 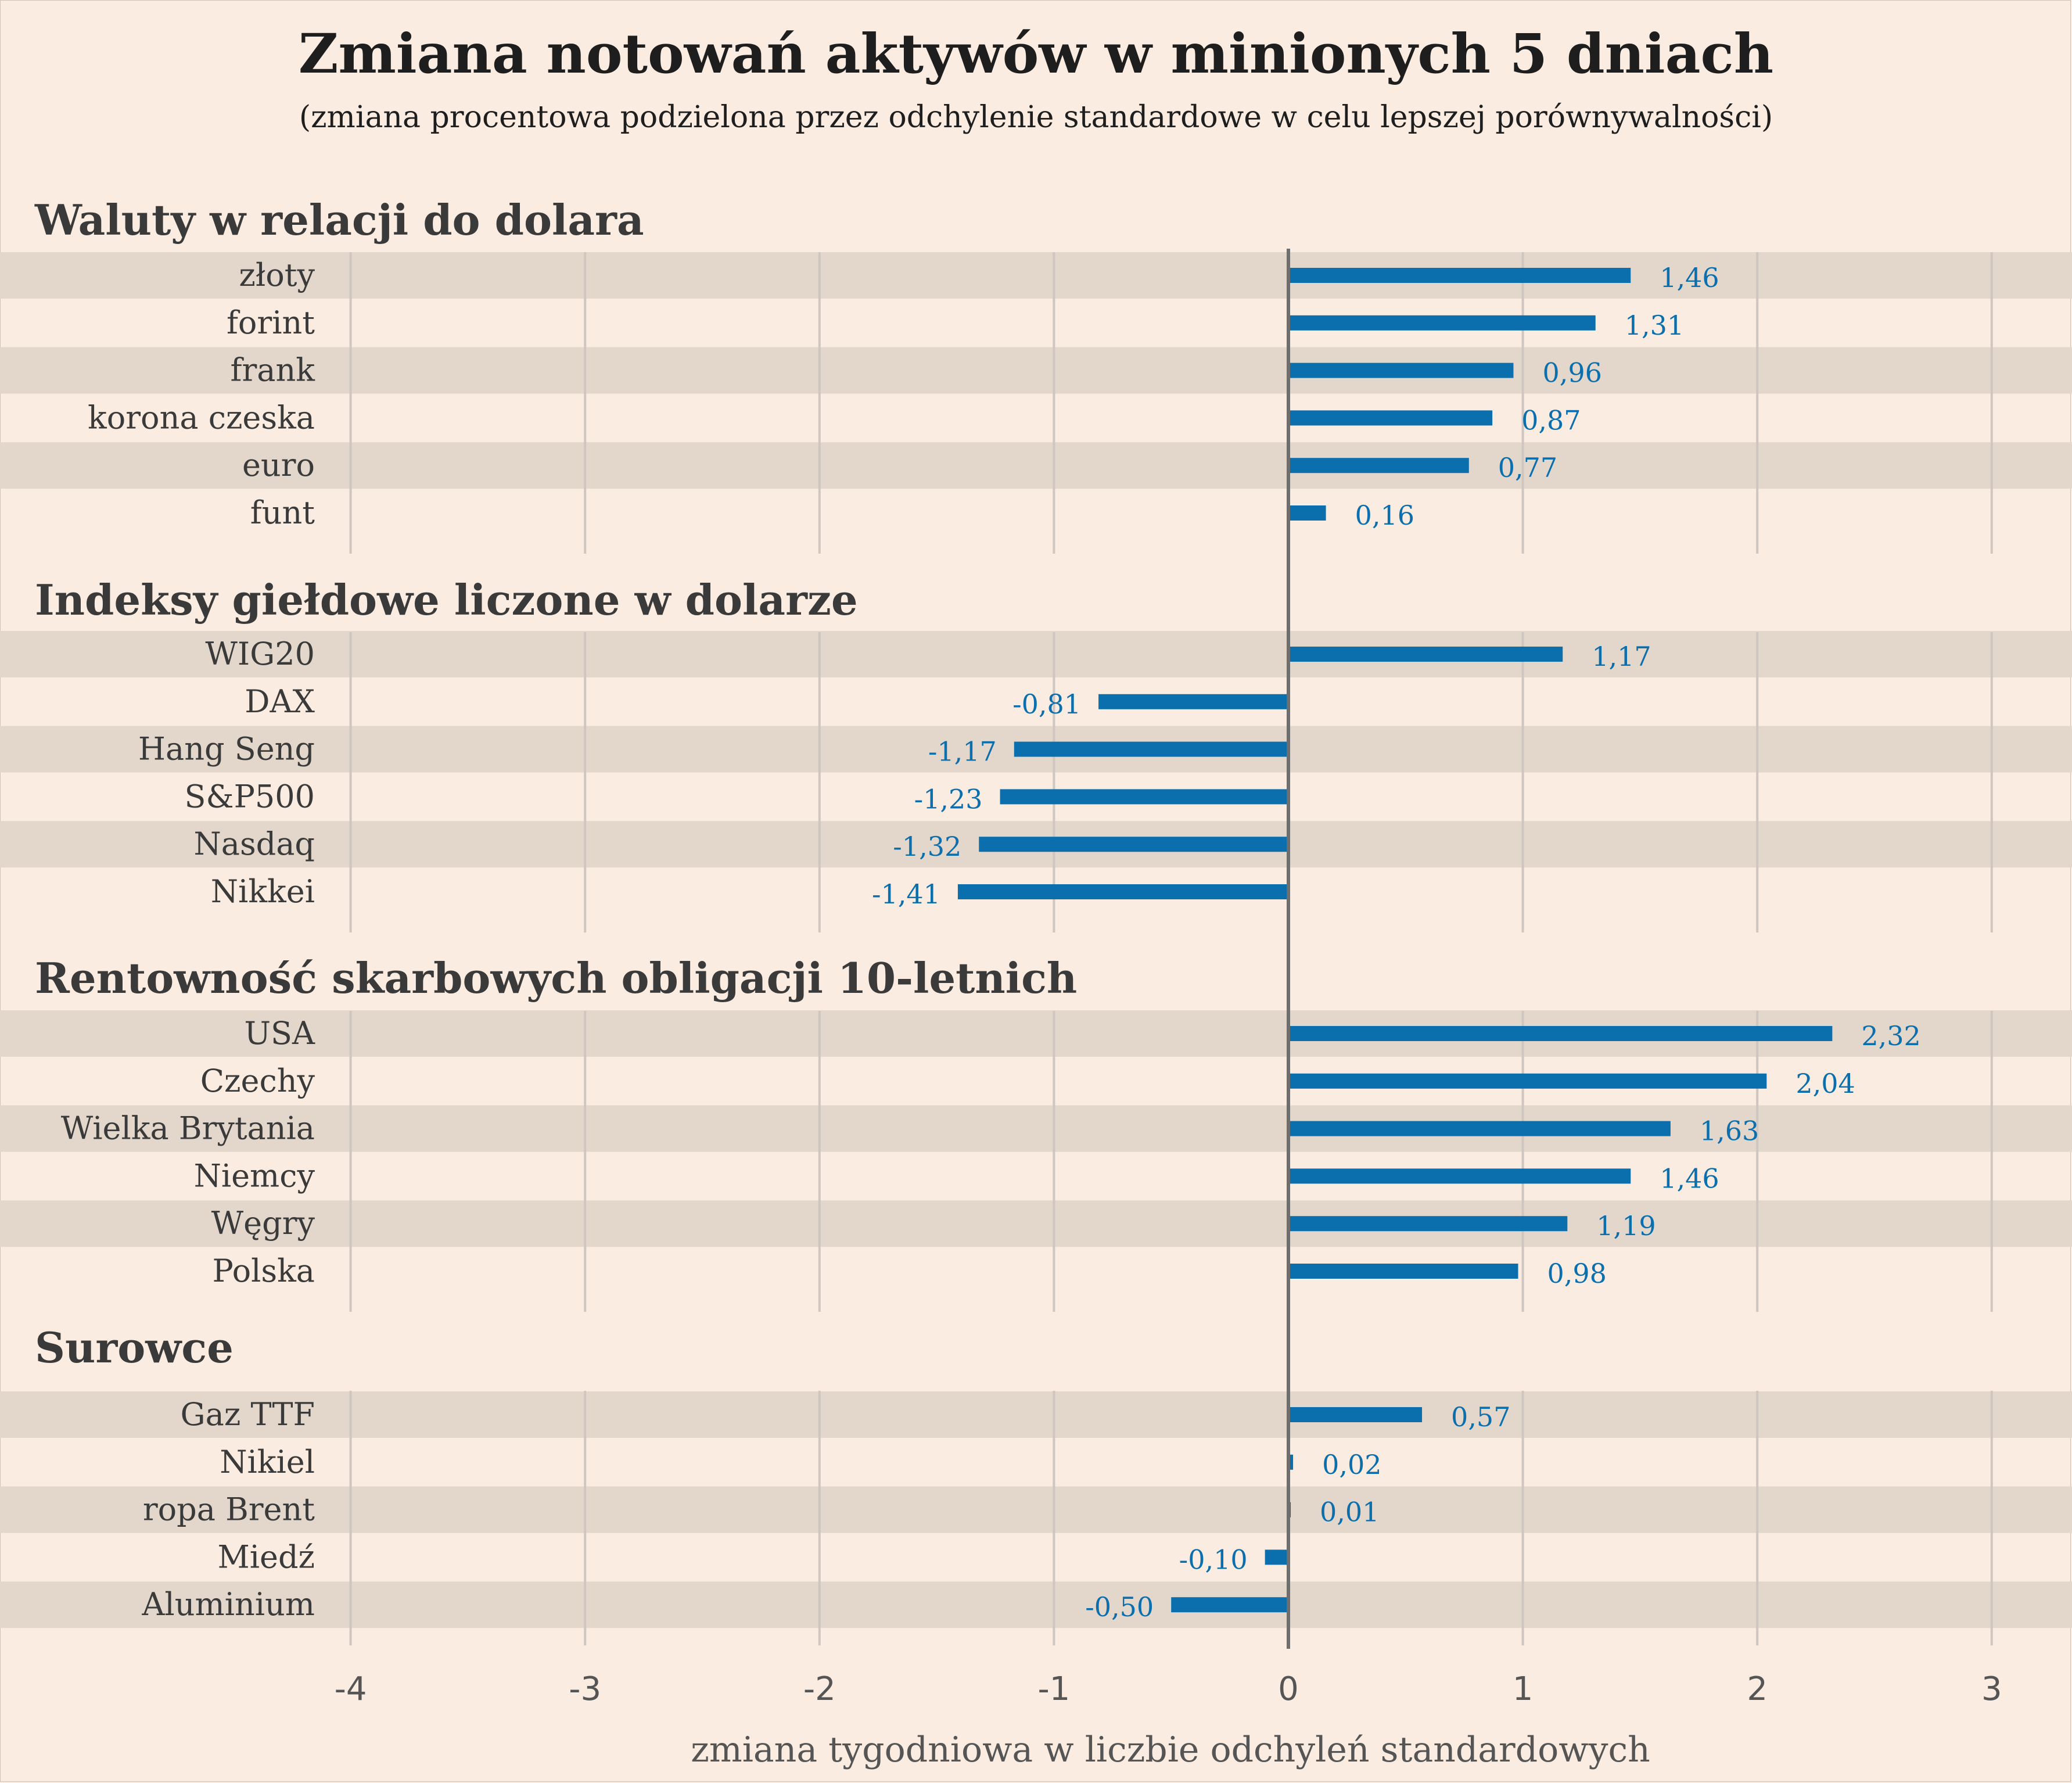 I want to click on category-label: DAX, so click(x=280, y=702).